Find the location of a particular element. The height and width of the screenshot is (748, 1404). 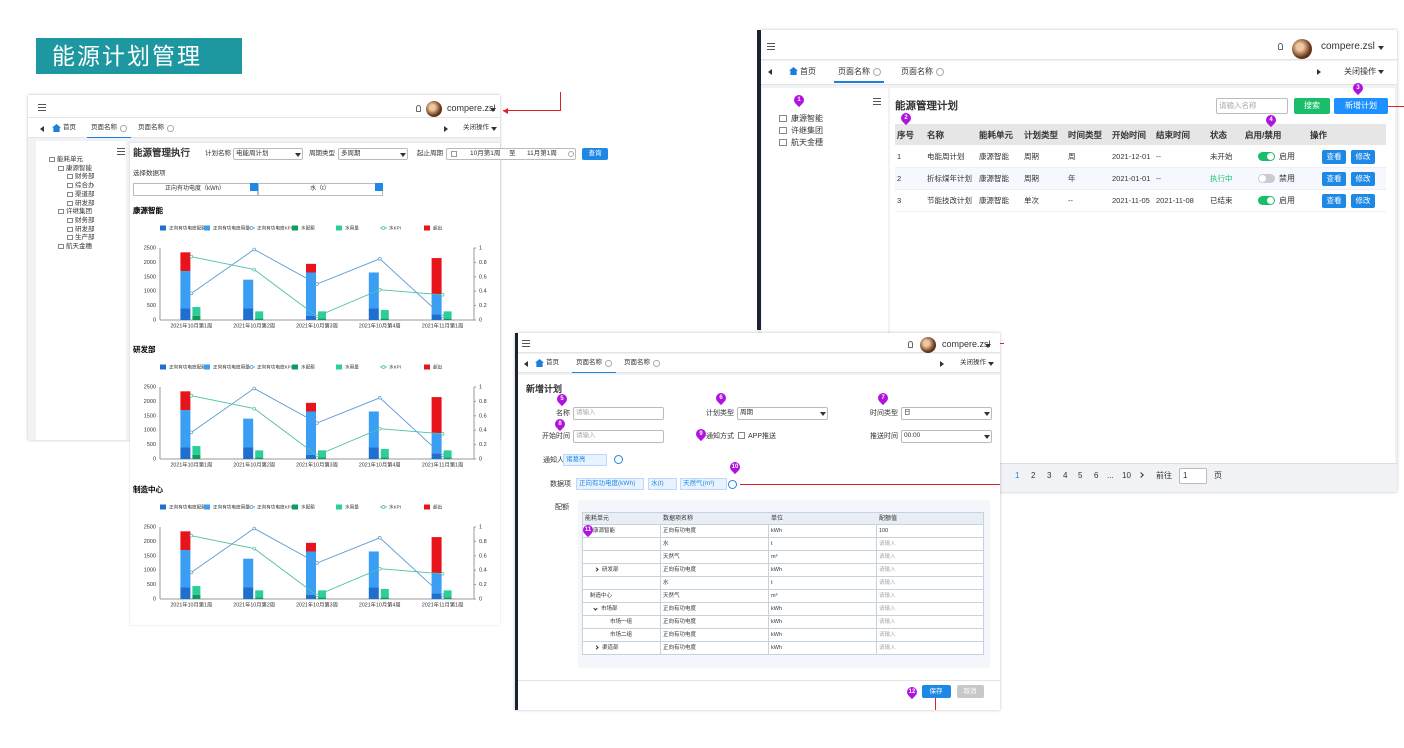

add-button is located at coordinates (1361, 106).